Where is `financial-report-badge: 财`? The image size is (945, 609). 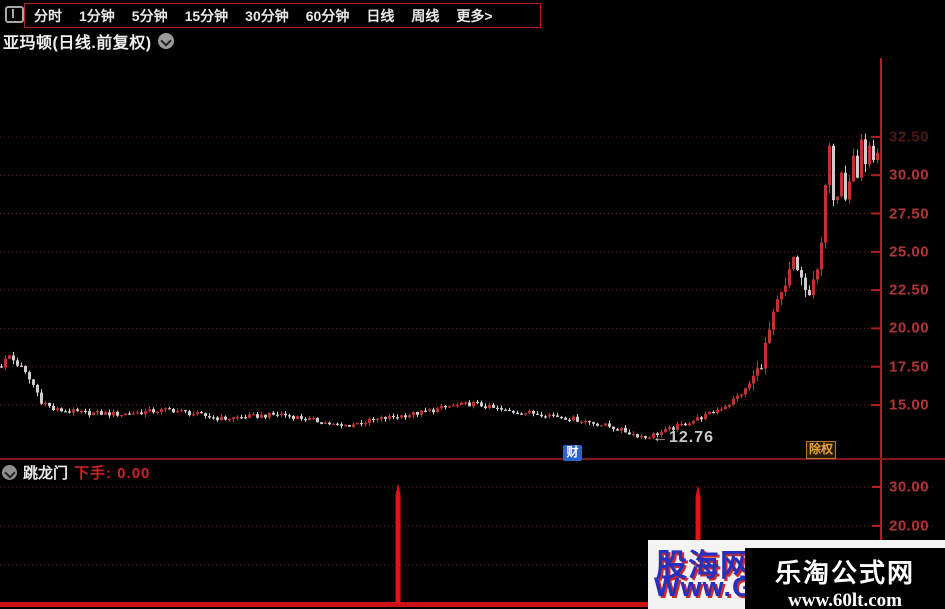 financial-report-badge: 财 is located at coordinates (572, 453).